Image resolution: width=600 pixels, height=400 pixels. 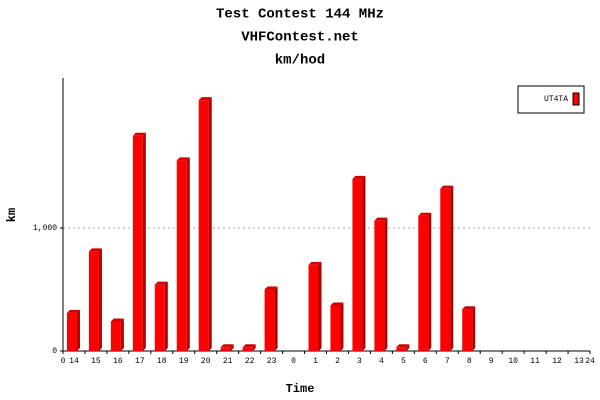 I want to click on x-tick-label: 22, so click(x=250, y=361).